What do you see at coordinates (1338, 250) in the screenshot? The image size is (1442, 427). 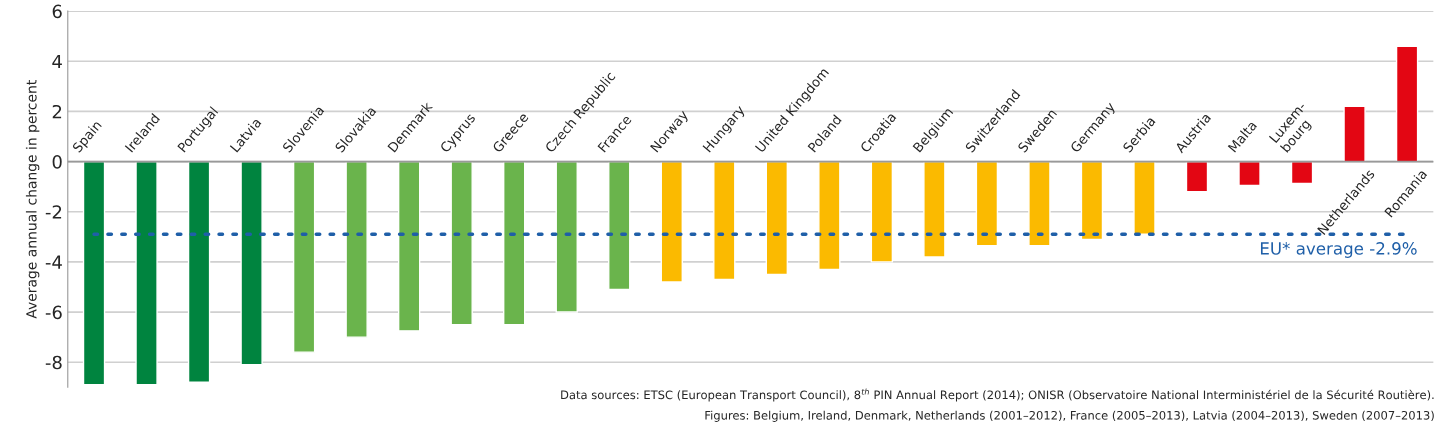 I see `ref-line-label: EU* average -2.9%` at bounding box center [1338, 250].